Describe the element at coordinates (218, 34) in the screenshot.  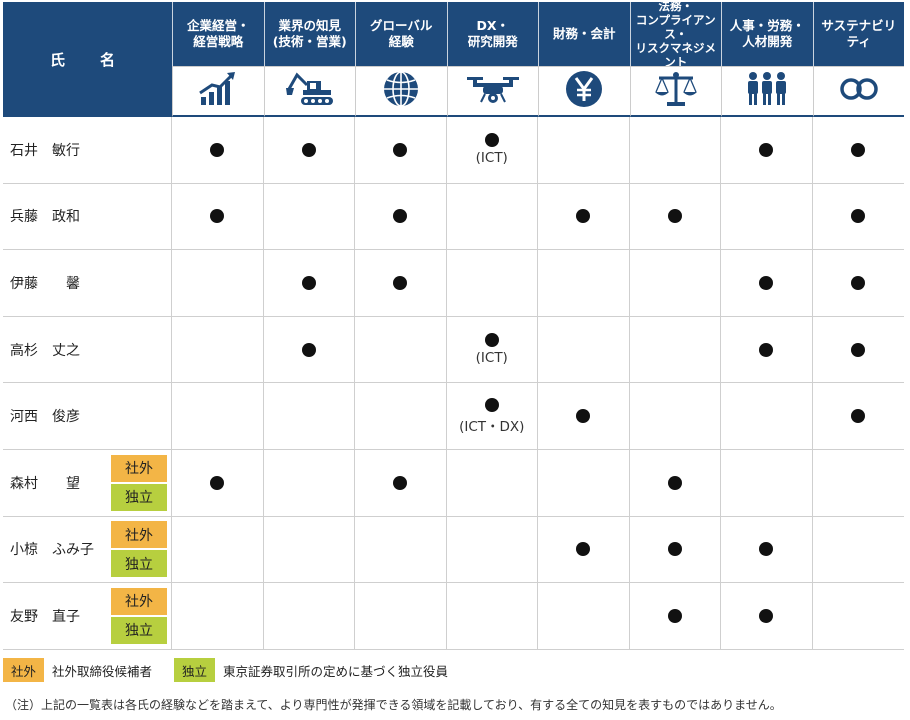
I see `skill-header-1: 企業経営・ 経営戦略` at that location.